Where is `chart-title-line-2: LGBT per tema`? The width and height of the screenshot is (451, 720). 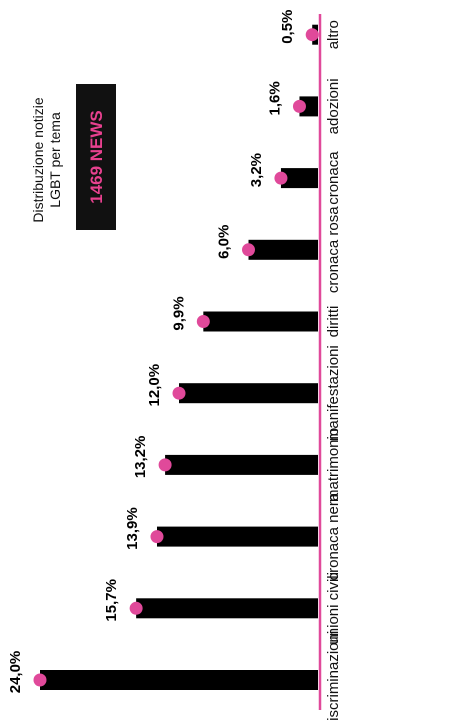
chart-title-line-2: LGBT per tema is located at coordinates (55, 160).